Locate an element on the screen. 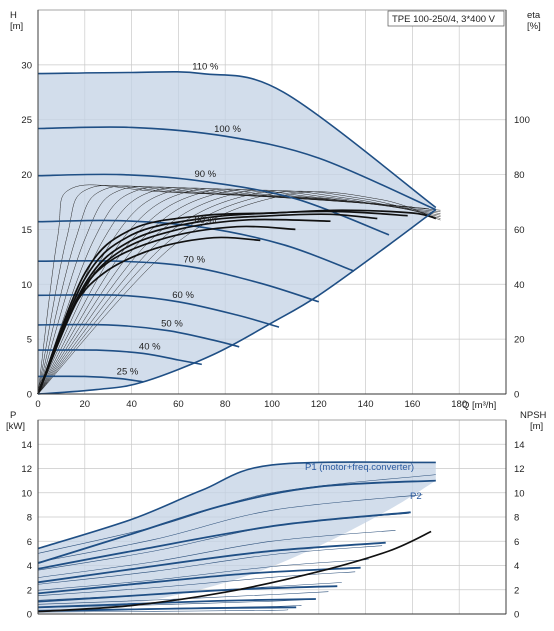  bottom-y-tick-label: 12 is located at coordinates (26, 469).